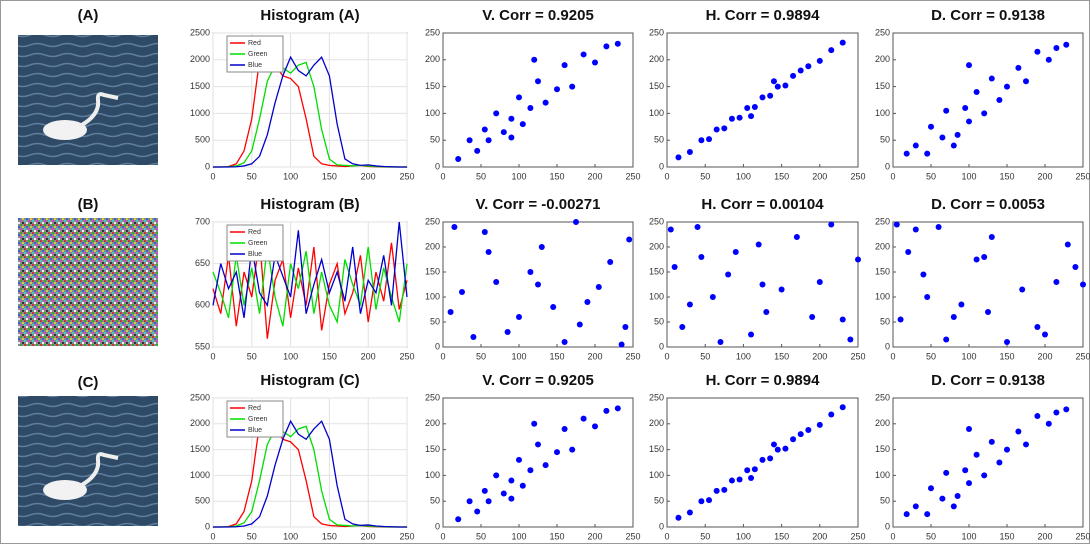  I want to click on legend-label: Blue, so click(255, 65).